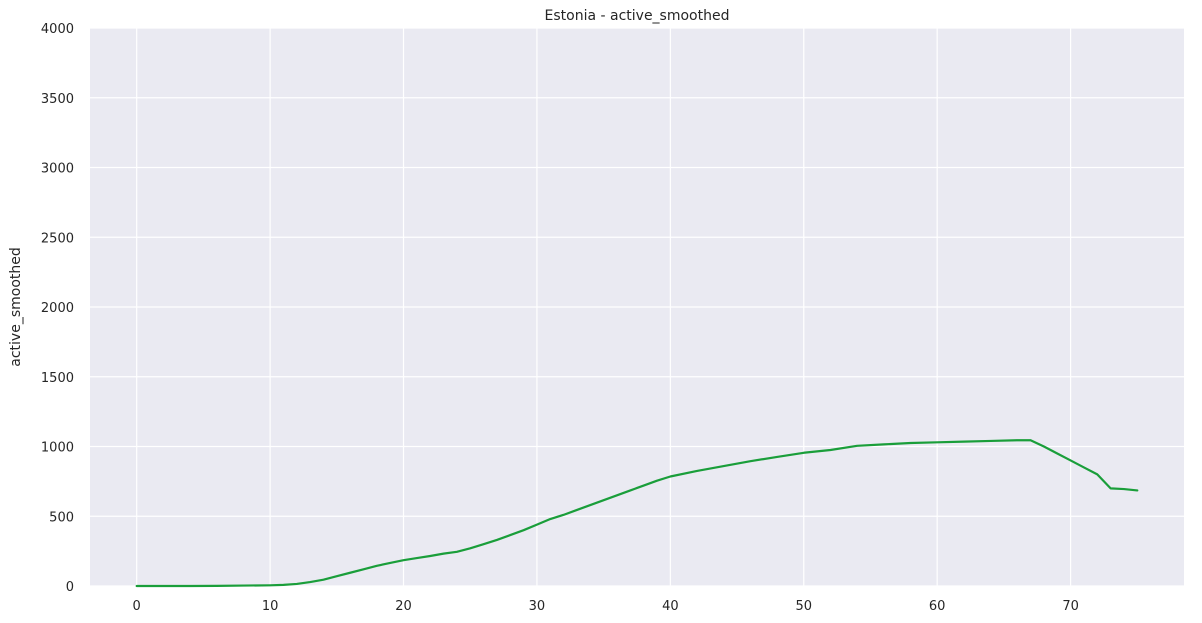 The height and width of the screenshot is (623, 1202). What do you see at coordinates (57, 99) in the screenshot?
I see `y-tick-label: 3500` at bounding box center [57, 99].